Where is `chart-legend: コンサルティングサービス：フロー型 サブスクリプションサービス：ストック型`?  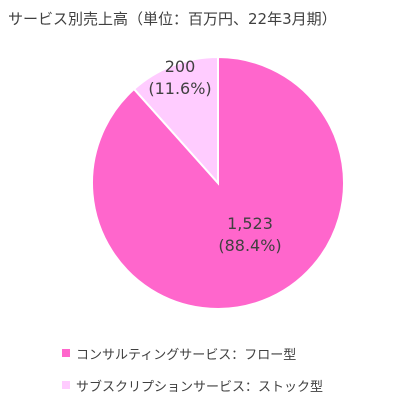 chart-legend: コンサルティングサービス：フロー型 サブスクリプションサービス：ストック型 is located at coordinates (192, 372).